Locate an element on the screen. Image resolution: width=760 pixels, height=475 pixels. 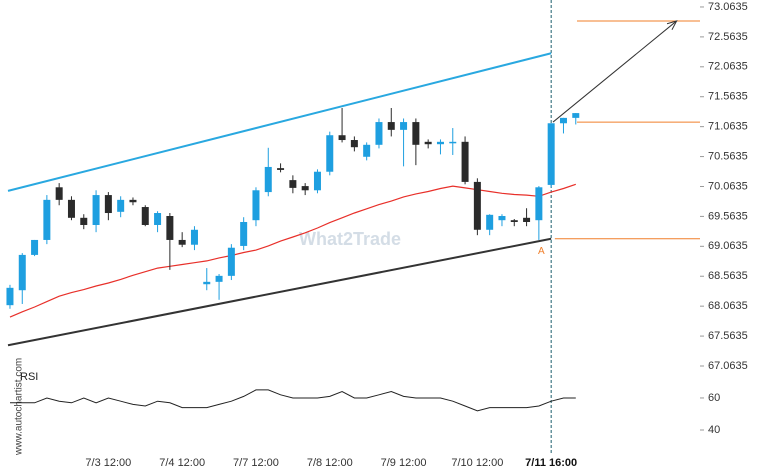
y-tick-label: 70.5635 is located at coordinates (728, 156).